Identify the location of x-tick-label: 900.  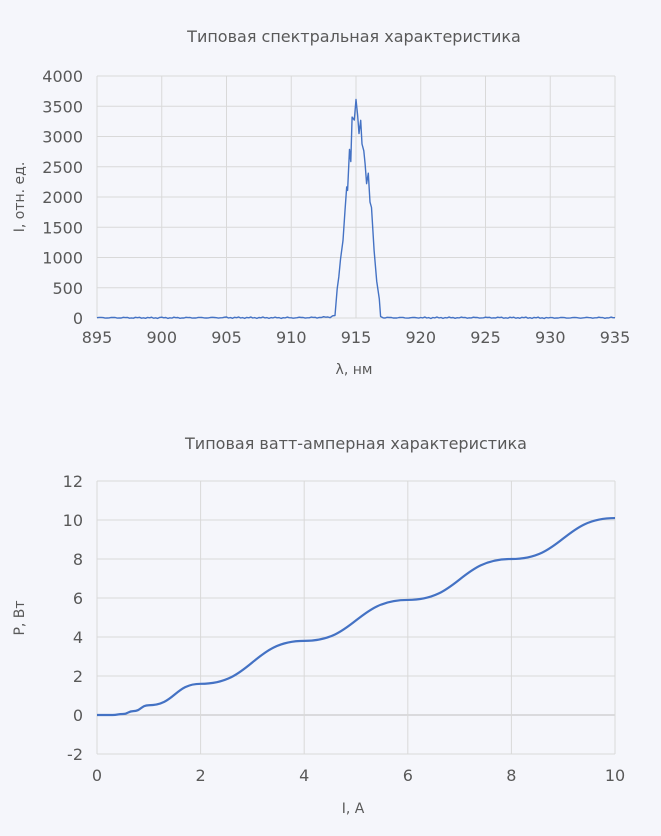
(161, 337).